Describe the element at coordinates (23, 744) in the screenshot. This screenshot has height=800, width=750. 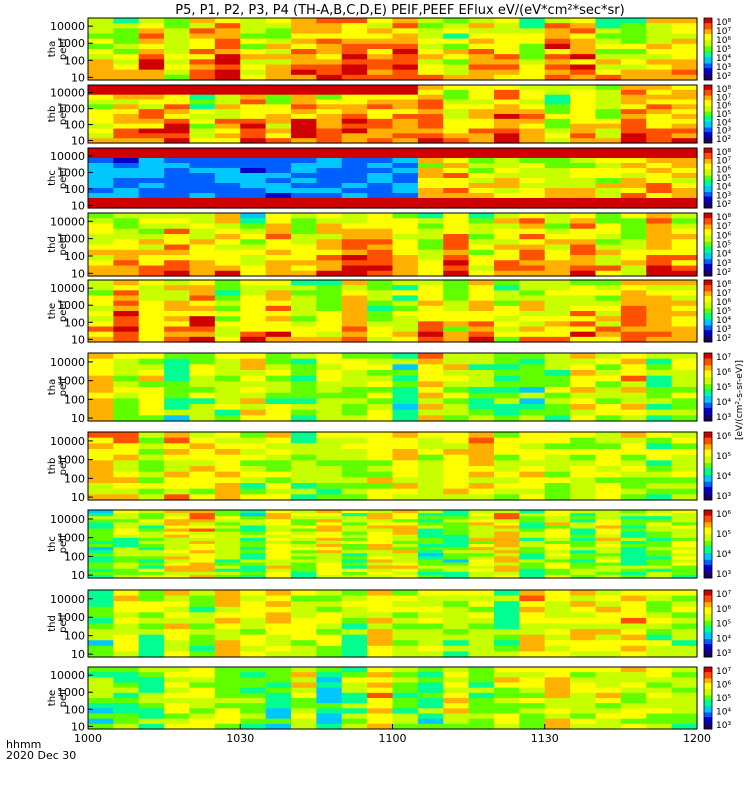
I see `x-axis-label-hhmm: hhmm` at that location.